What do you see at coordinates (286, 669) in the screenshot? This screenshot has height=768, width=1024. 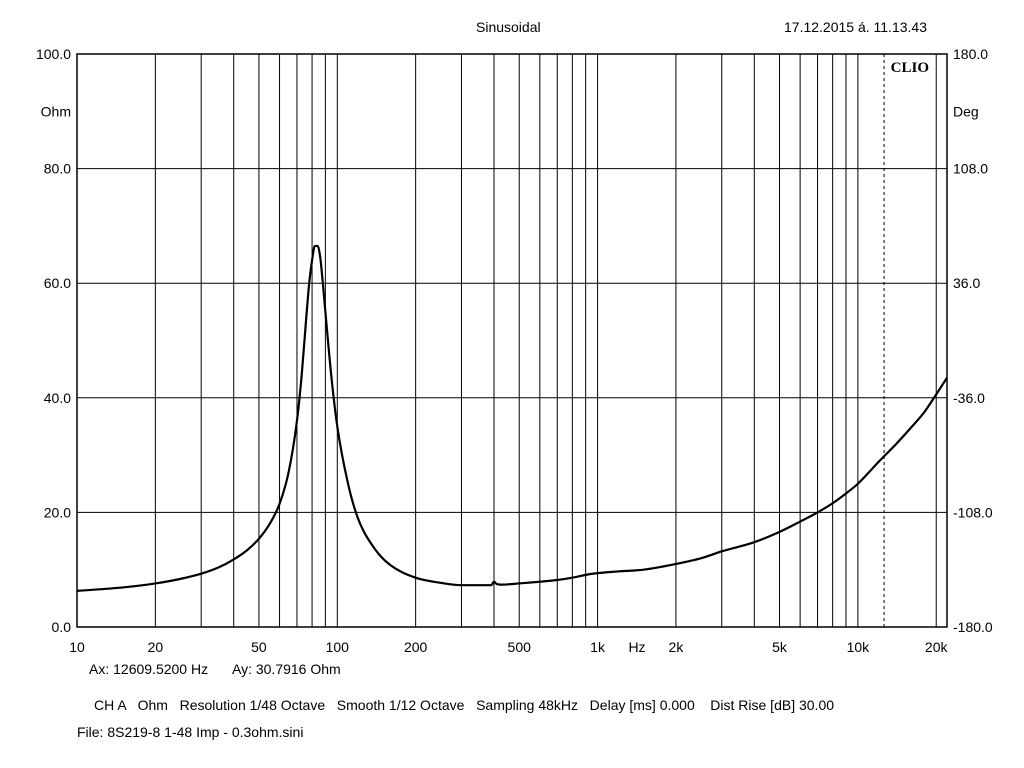 I see `cursor-y-readout: Ay: 30.7916 Ohm` at bounding box center [286, 669].